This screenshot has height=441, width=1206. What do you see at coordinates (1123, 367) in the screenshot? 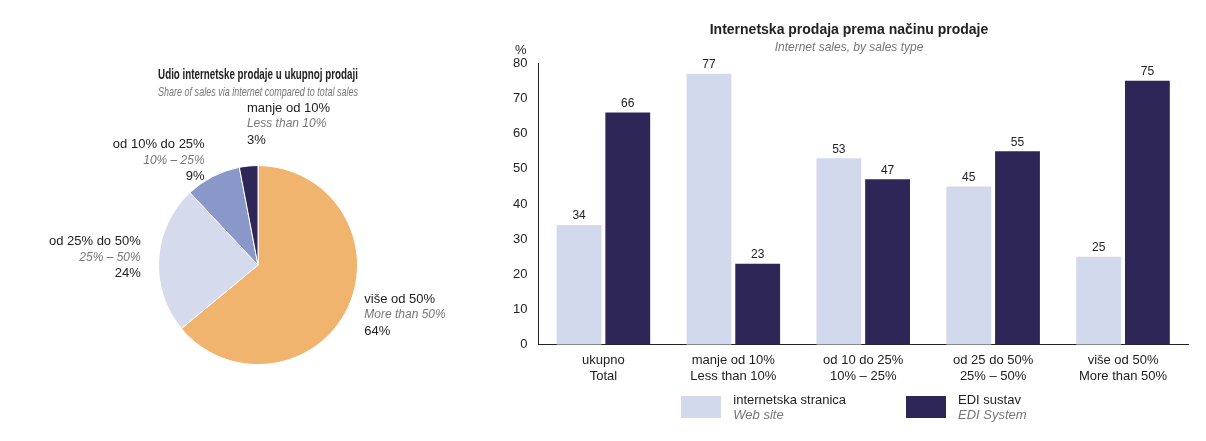
I see `x-tick-label: više od 50% More than 50%` at bounding box center [1123, 367].